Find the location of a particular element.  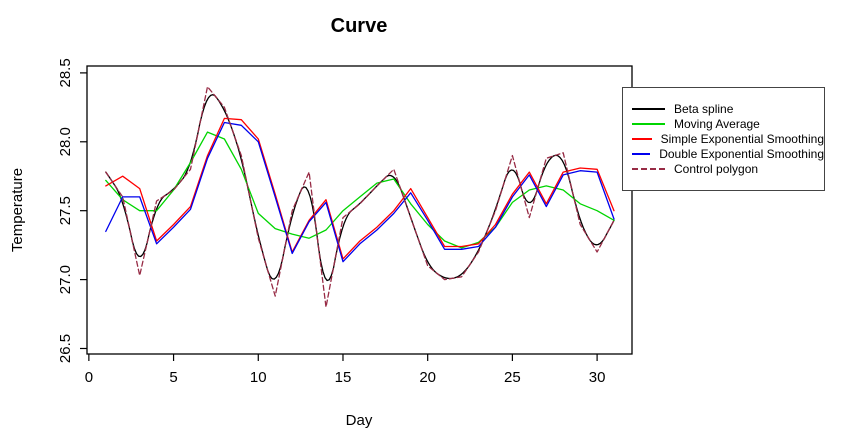

x-tick-label: 5 is located at coordinates (173, 377).